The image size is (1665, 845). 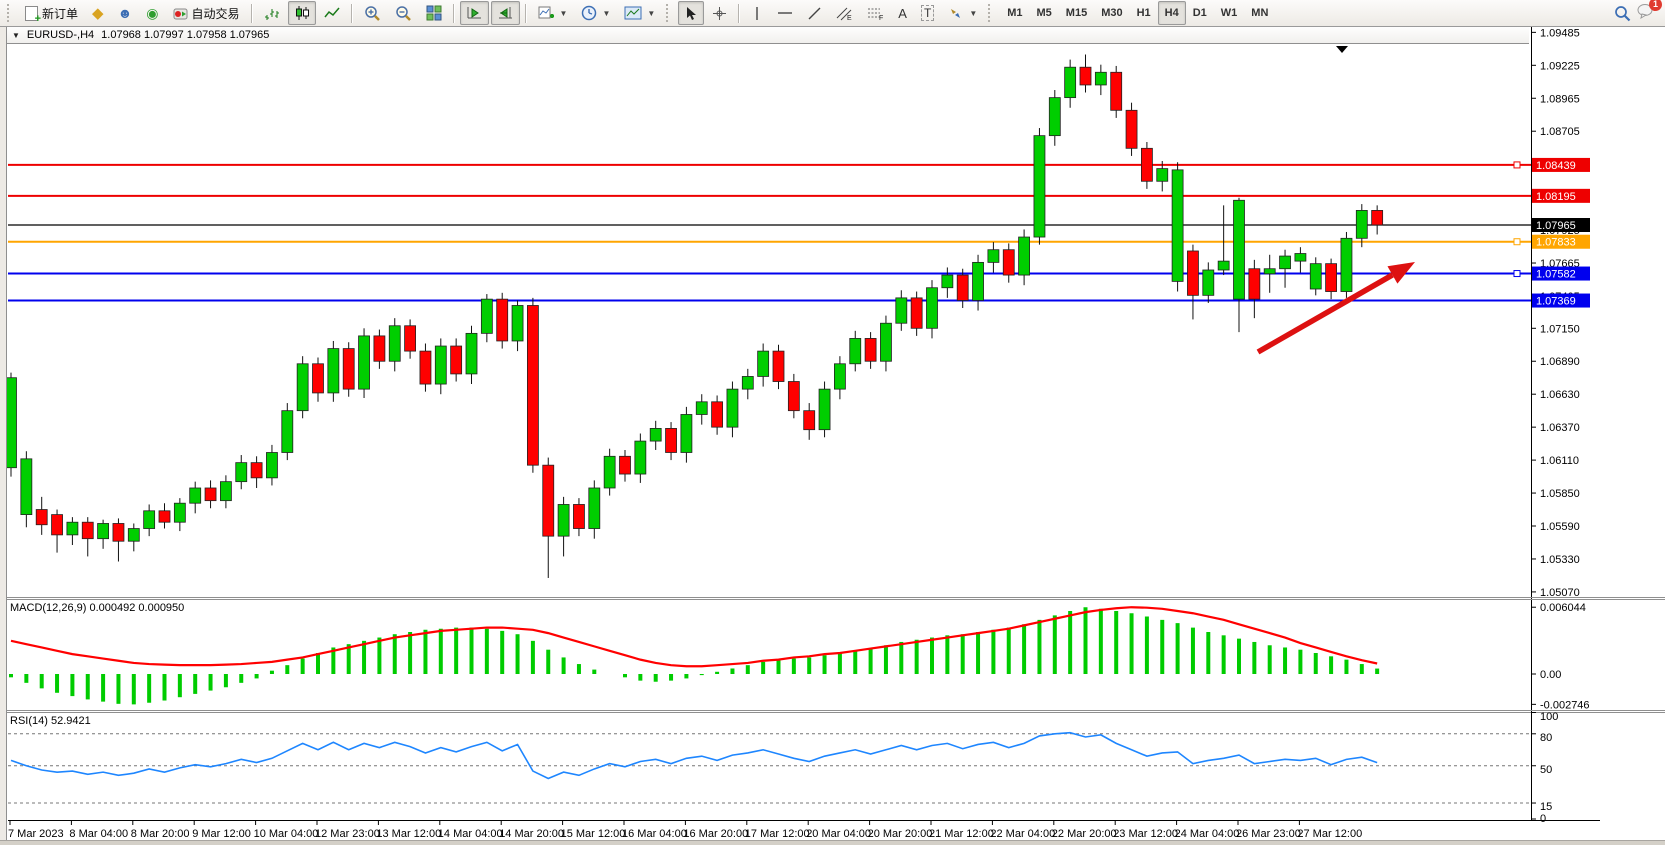 What do you see at coordinates (691, 13) in the screenshot?
I see `cursor-tool-button` at bounding box center [691, 13].